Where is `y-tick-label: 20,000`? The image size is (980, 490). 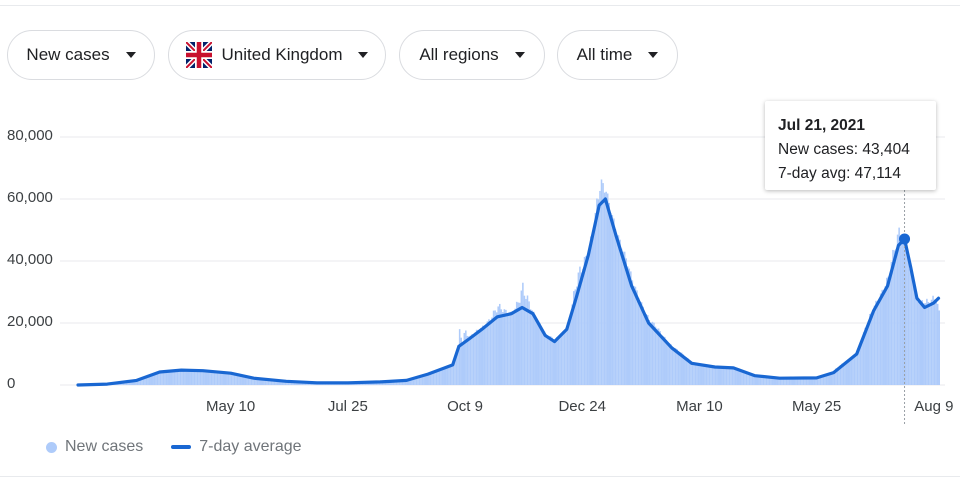 y-tick-label: 20,000 is located at coordinates (30, 321).